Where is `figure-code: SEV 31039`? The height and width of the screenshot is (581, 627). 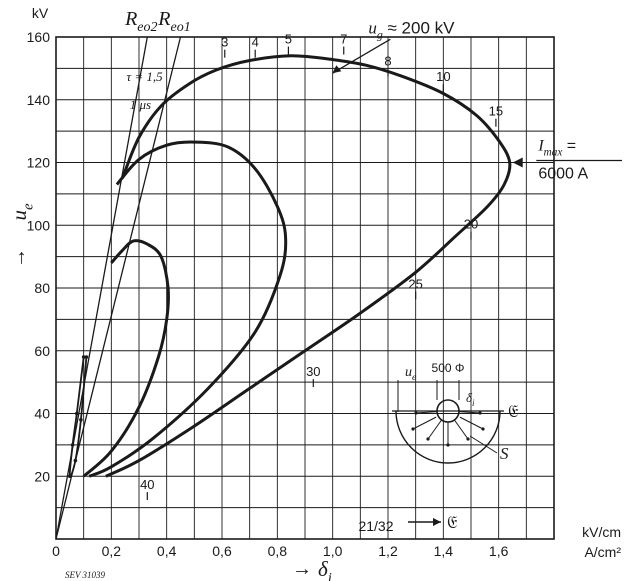 figure-code: SEV 31039 is located at coordinates (85, 575).